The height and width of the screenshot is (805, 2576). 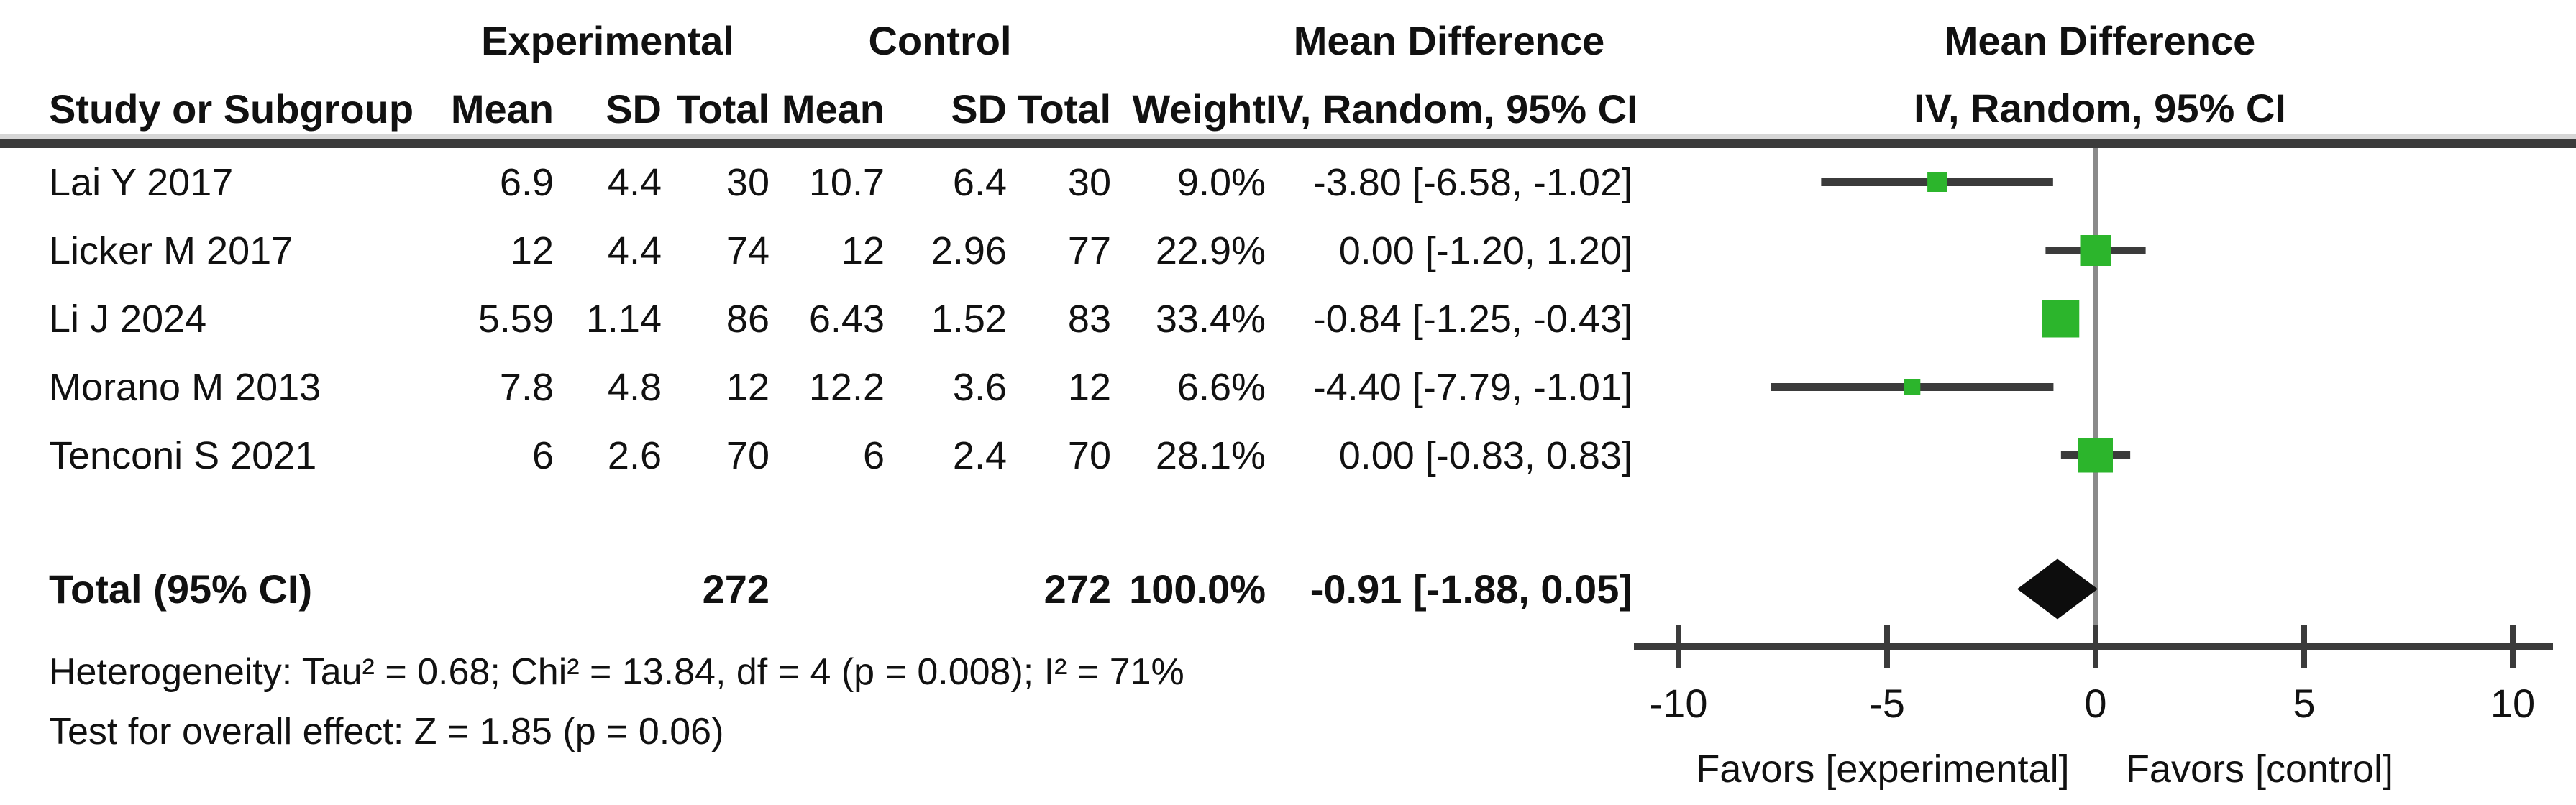 What do you see at coordinates (1449, 40) in the screenshot?
I see `effect-column-header: Mean Difference` at bounding box center [1449, 40].